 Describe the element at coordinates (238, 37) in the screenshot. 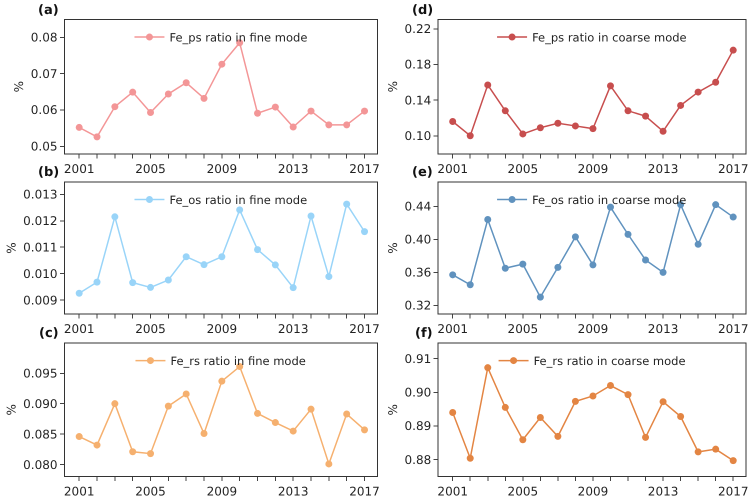

I see `legend-label: Fe_ps ratio in fine mode` at that location.